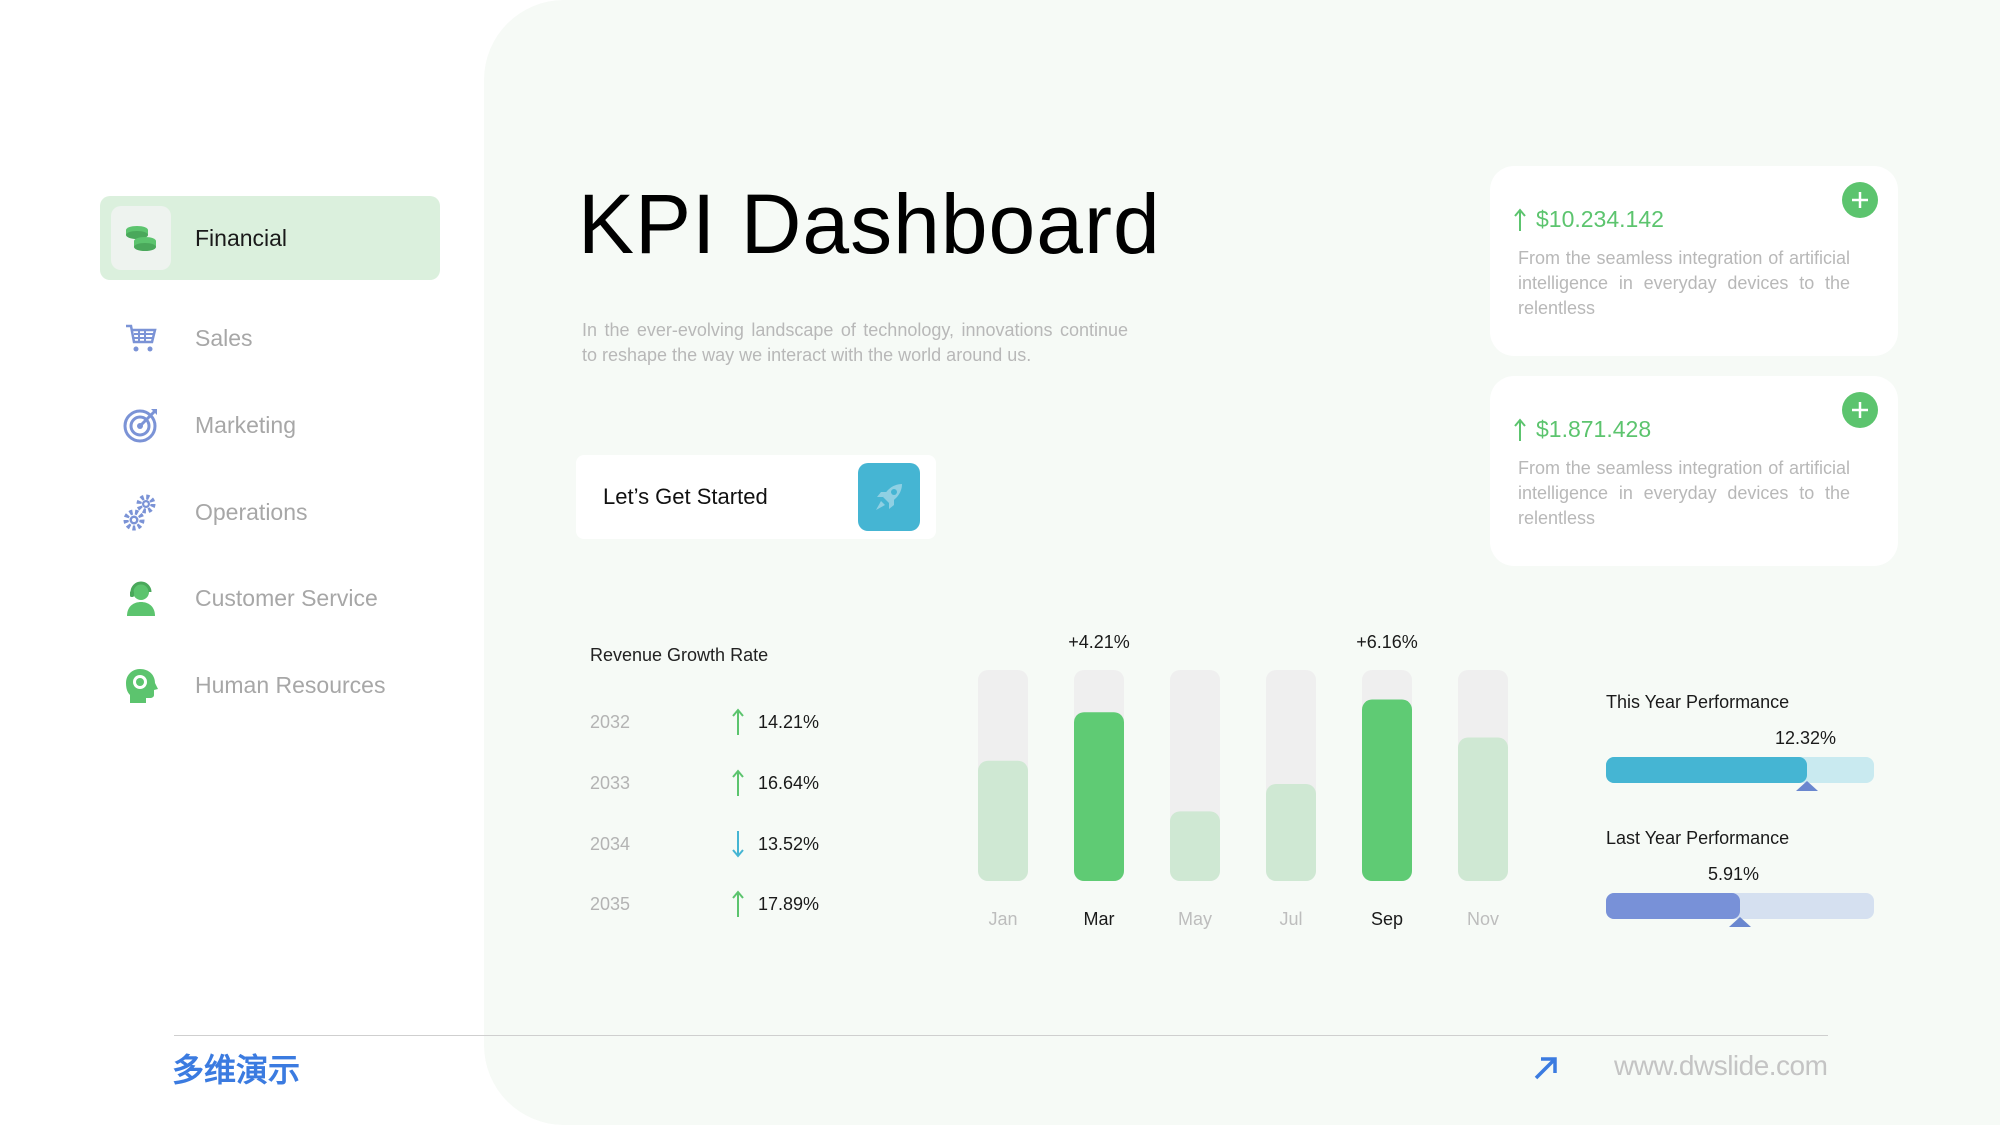 The image size is (2000, 1125). What do you see at coordinates (141, 685) in the screenshot?
I see `head-brain-icon` at bounding box center [141, 685].